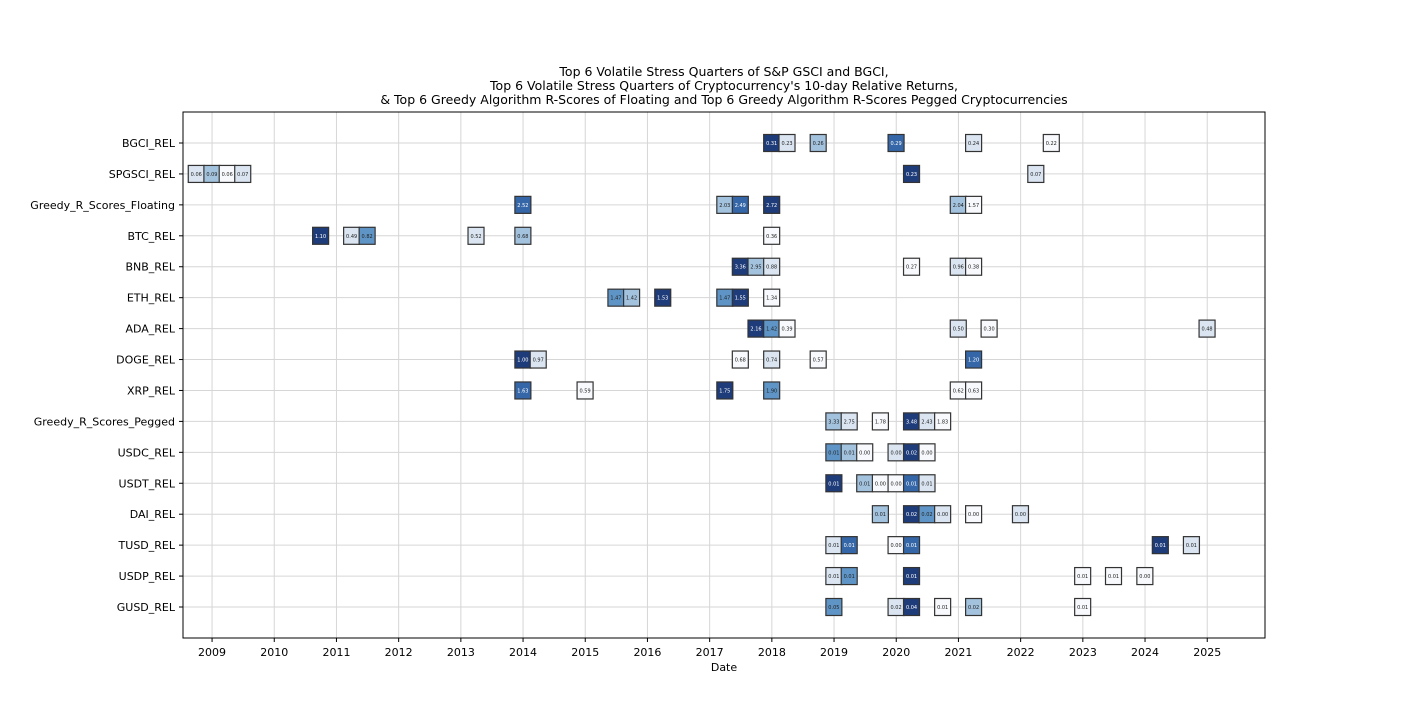  I want to click on heat-cell: 1.63, so click(523, 390).